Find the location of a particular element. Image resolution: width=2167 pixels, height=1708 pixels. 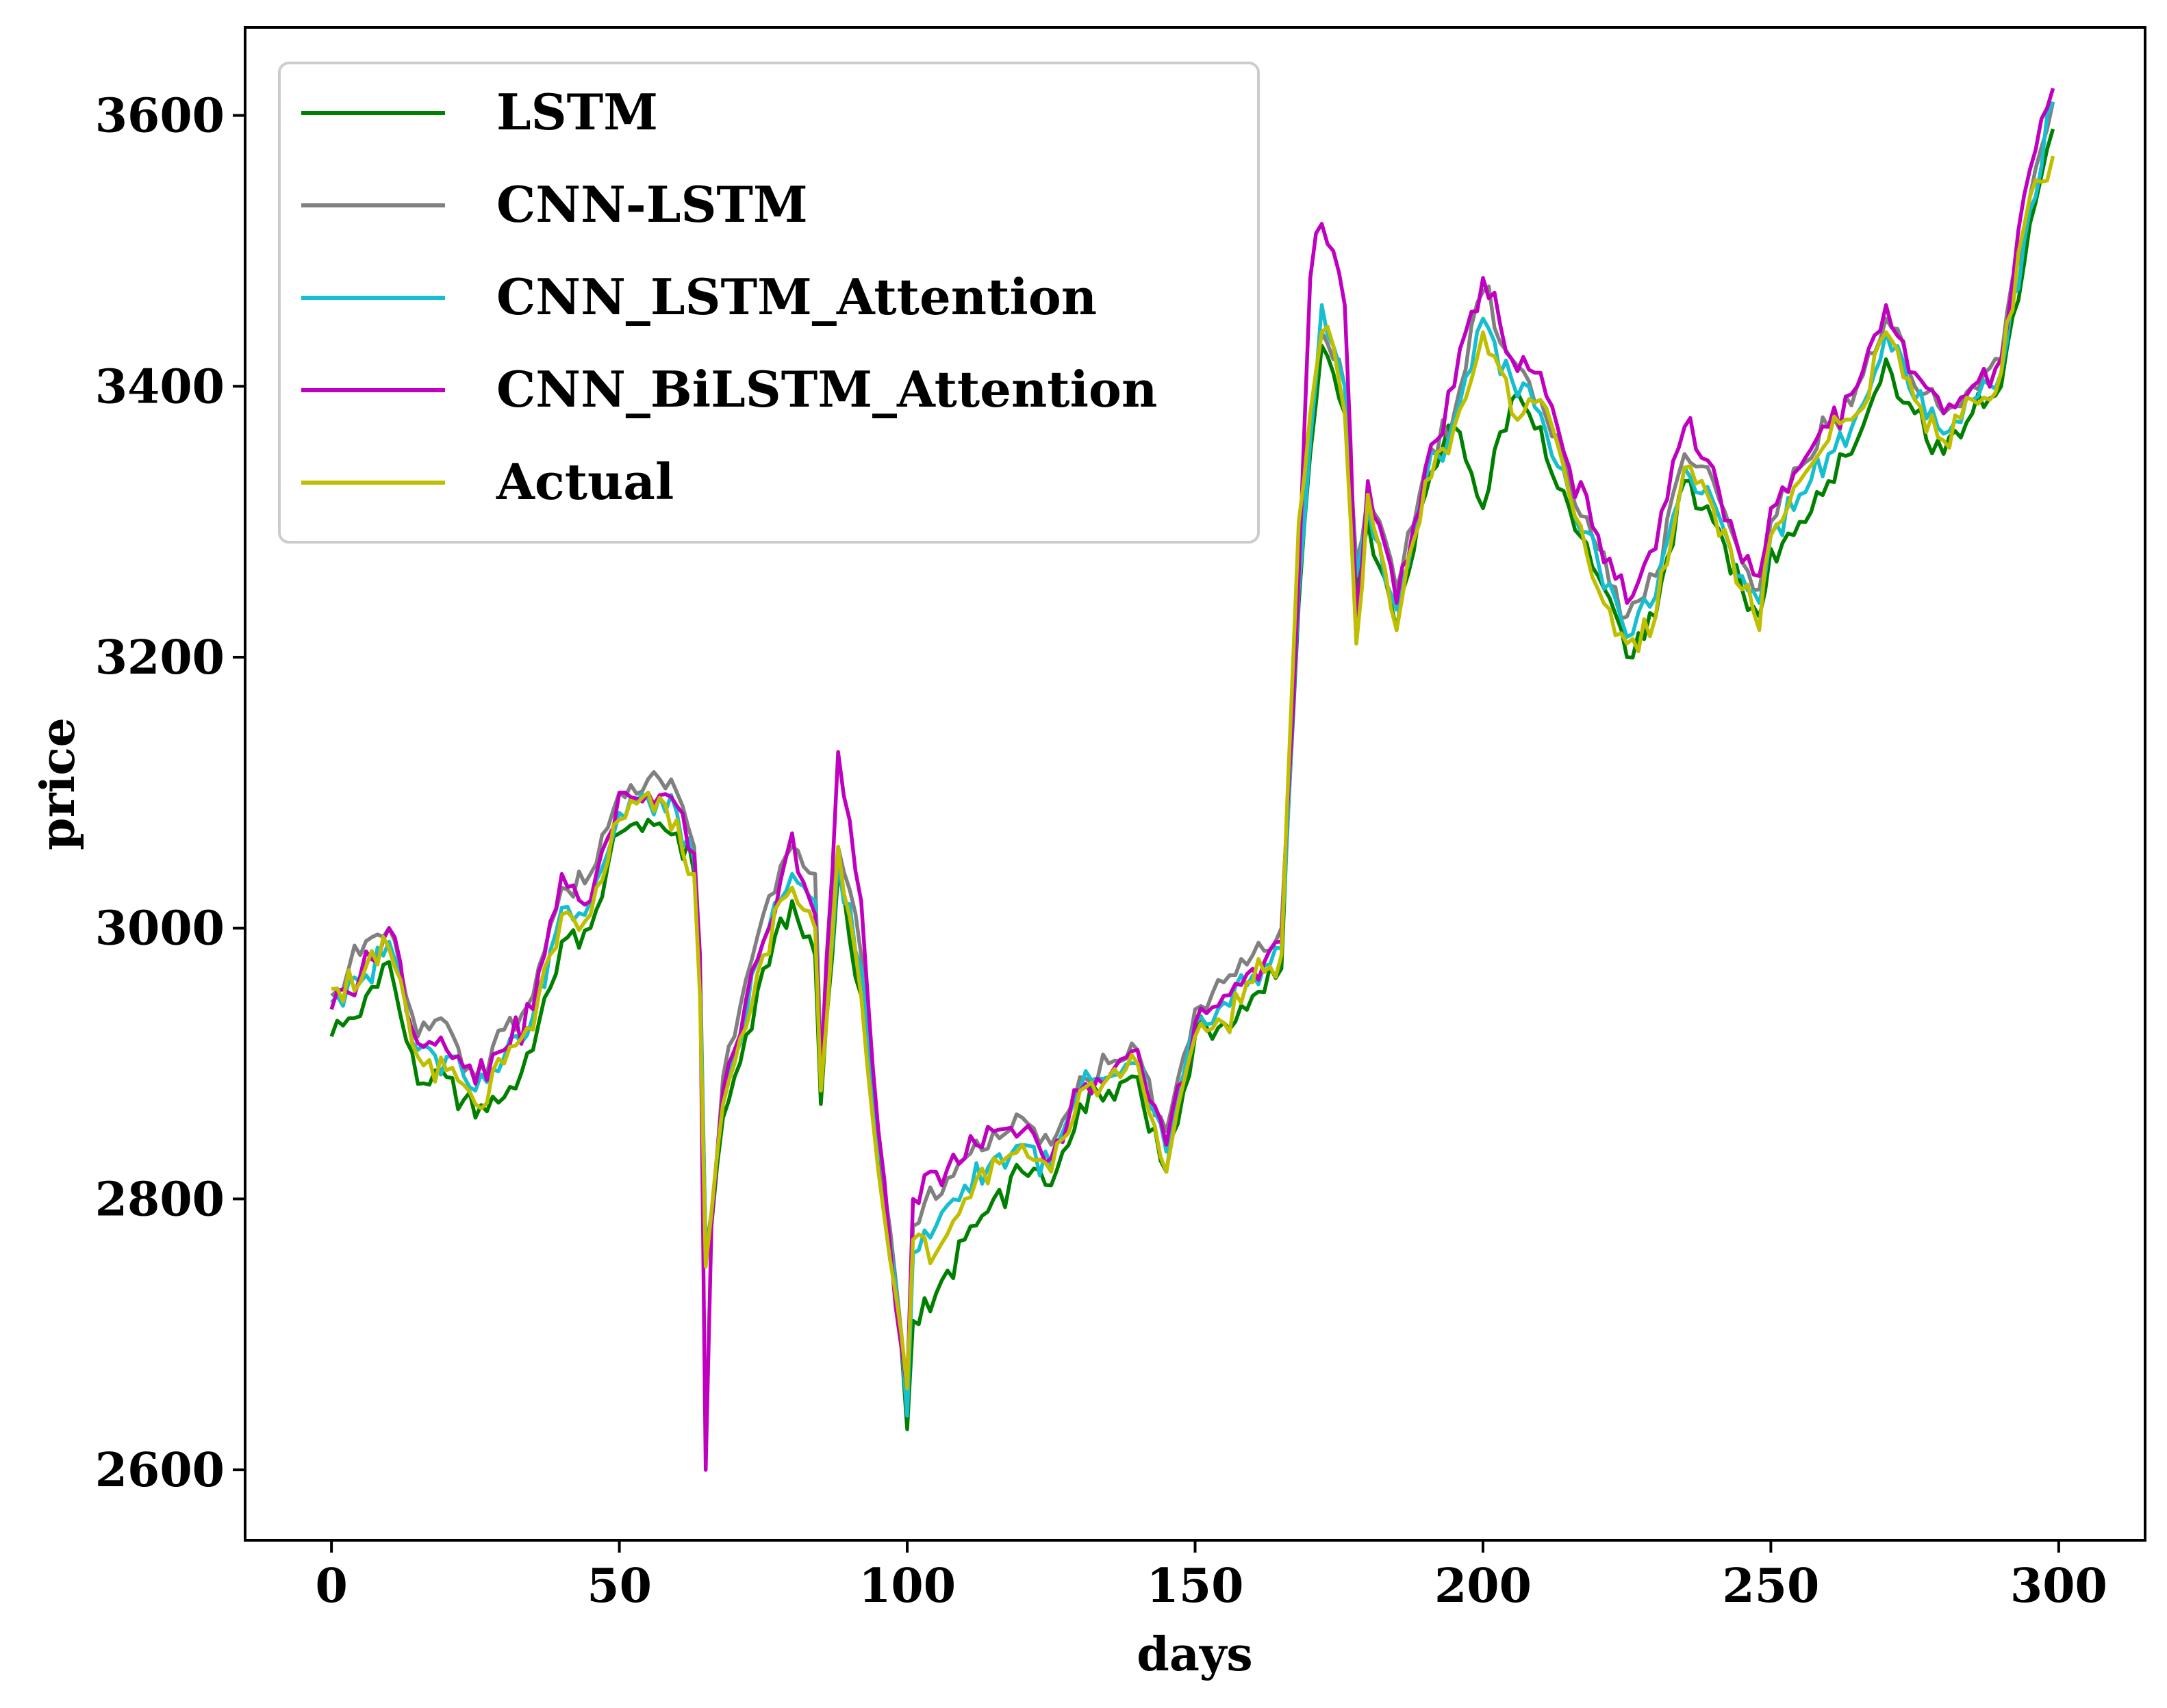

legend-box is located at coordinates (769, 303).